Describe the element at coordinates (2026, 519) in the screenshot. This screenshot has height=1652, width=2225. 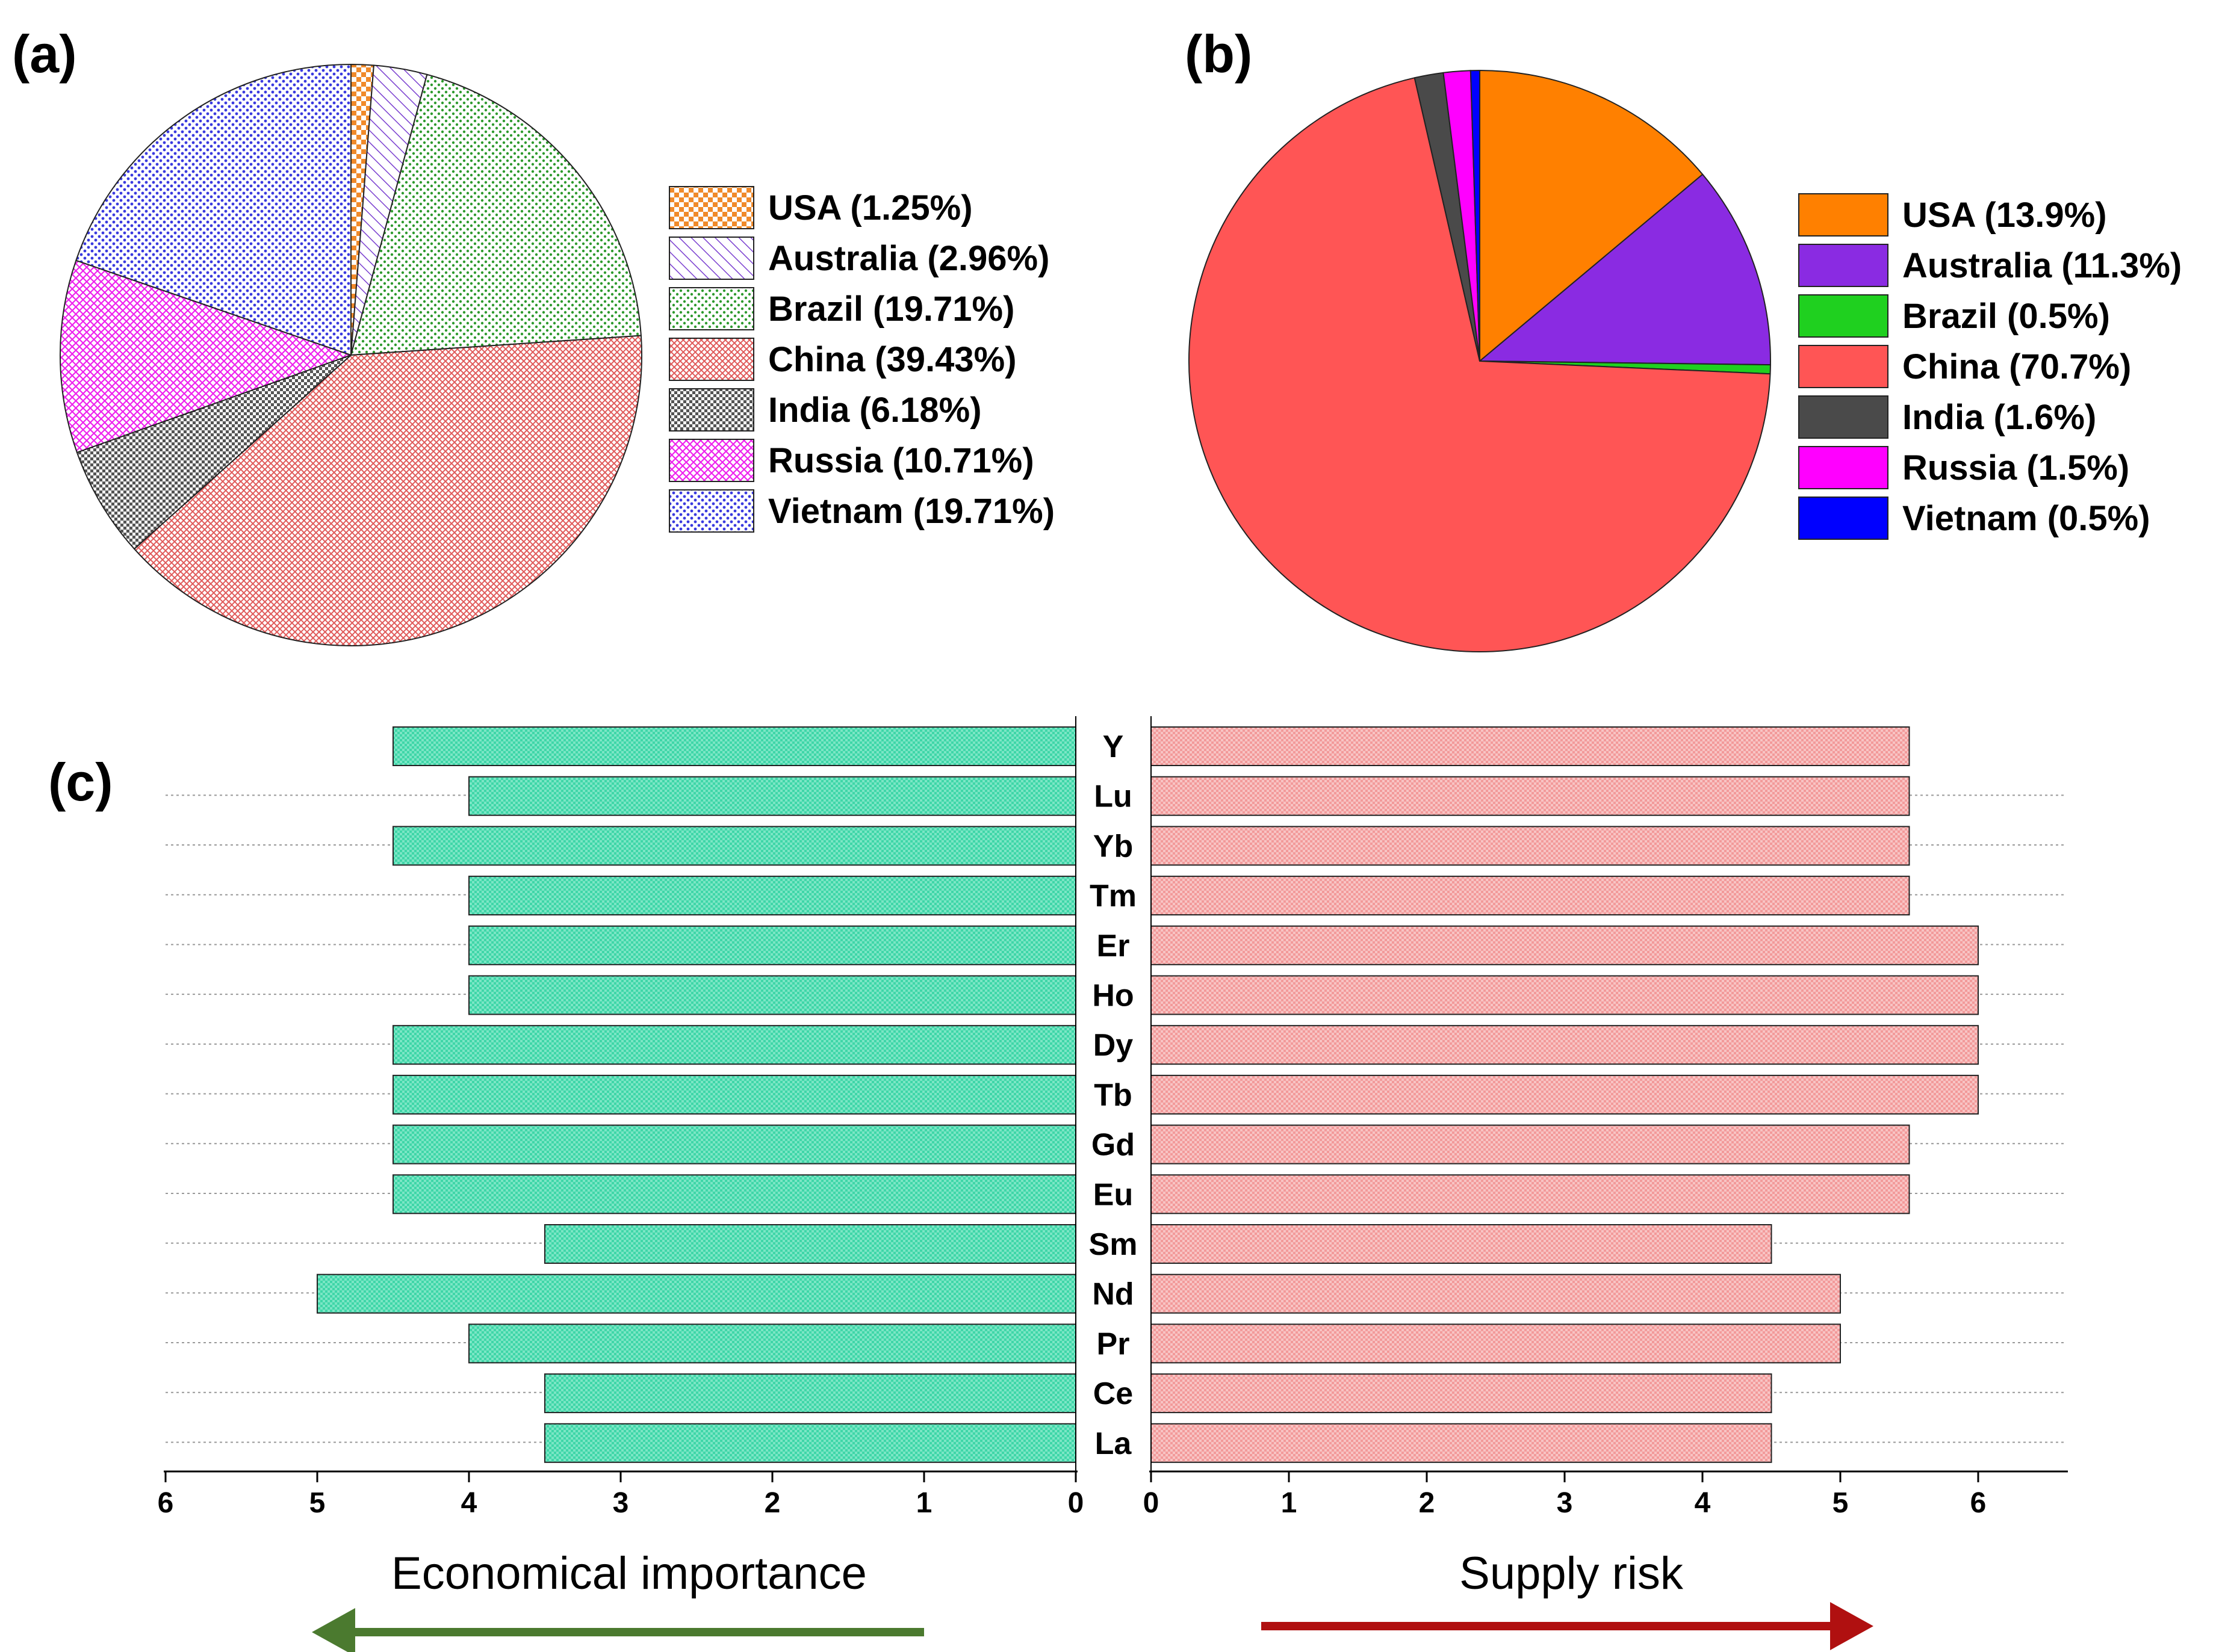
I see `legend-label-vietnam: Vietnam (0.5%)` at that location.